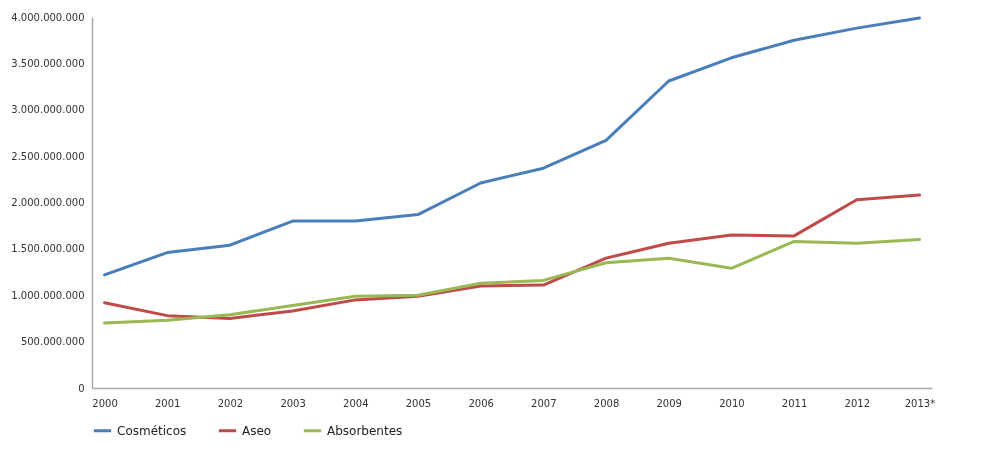 Image resolution: width=1005 pixels, height=463 pixels. I want to click on x-tick-label: 2009, so click(669, 403).